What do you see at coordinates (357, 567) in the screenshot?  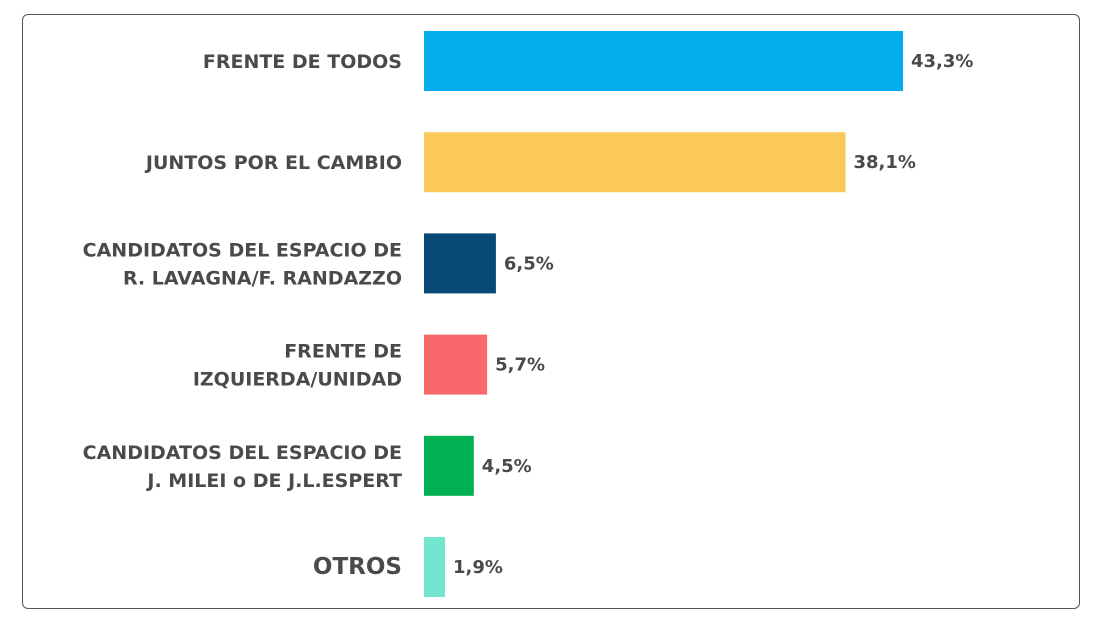 I see `category-label-6-line-1: OTROS` at bounding box center [357, 567].